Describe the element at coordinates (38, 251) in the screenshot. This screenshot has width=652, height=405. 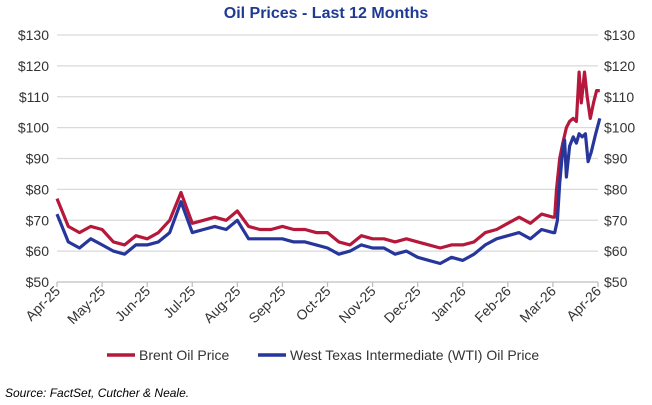
I see `y-tick-label-left: $60` at that location.